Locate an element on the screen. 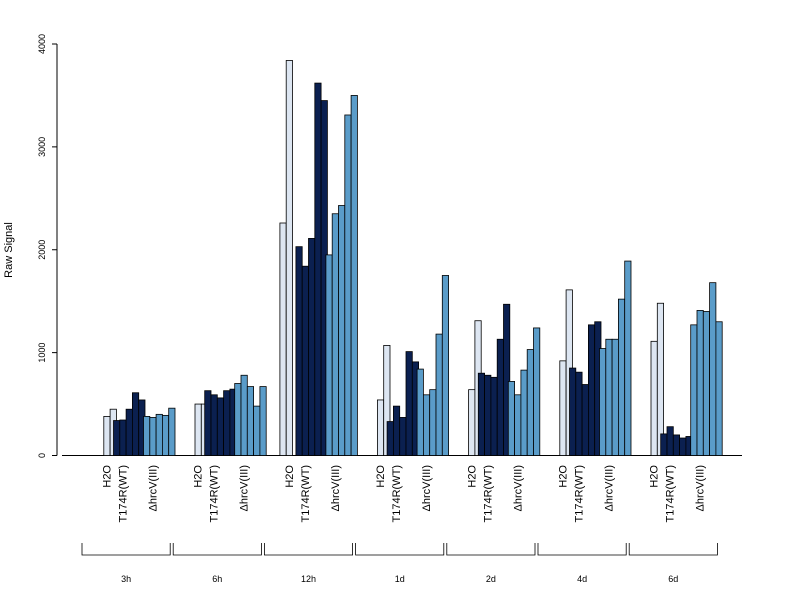 This screenshot has width=800, height=600. time-group-brackets: 3h 6h 12h 1d 2d 4d 6d is located at coordinates (399, 563).